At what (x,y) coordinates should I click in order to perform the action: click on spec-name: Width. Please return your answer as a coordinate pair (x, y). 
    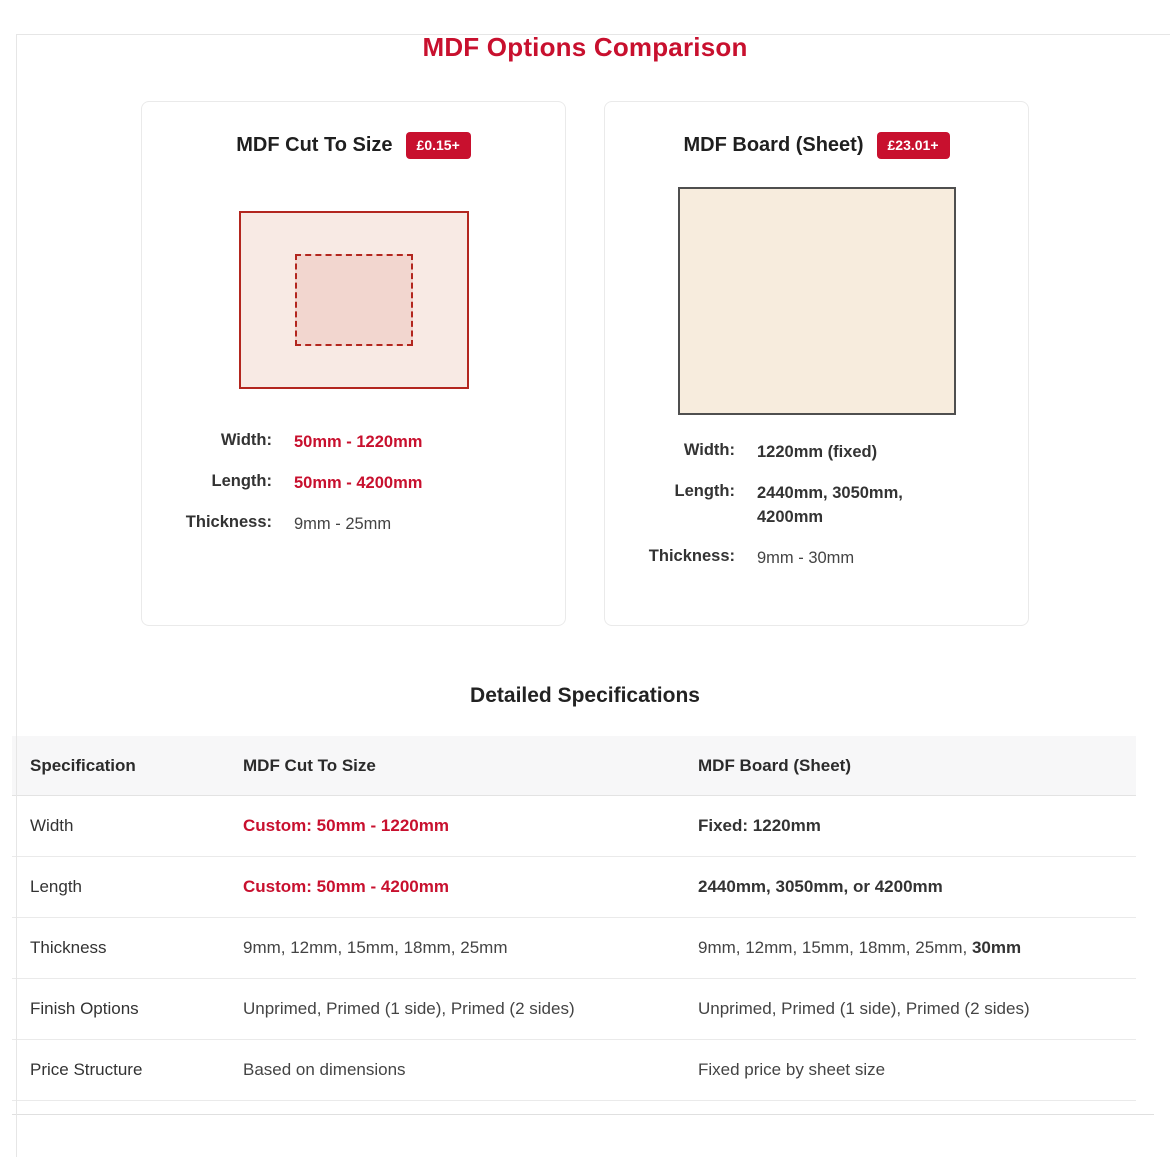
    Looking at the image, I should click on (52, 825).